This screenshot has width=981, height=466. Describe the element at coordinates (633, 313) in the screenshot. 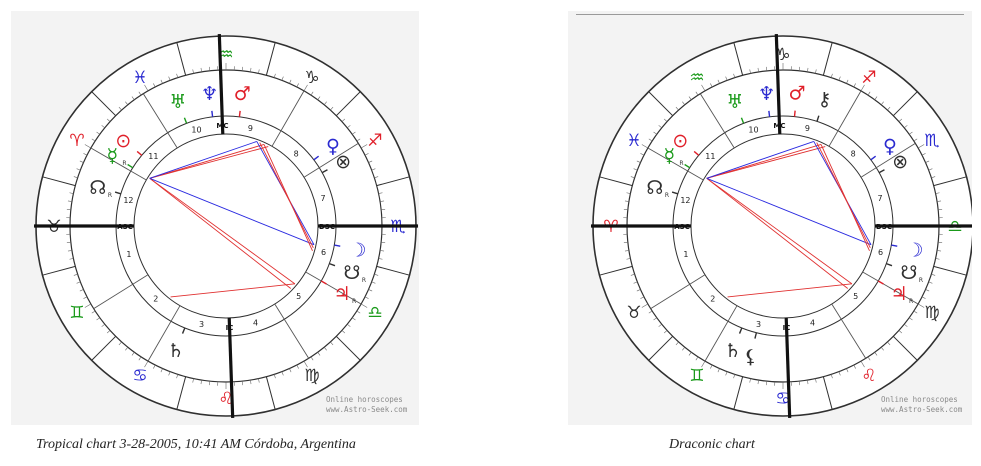

I see `taurus-sign-icon: ♉` at that location.